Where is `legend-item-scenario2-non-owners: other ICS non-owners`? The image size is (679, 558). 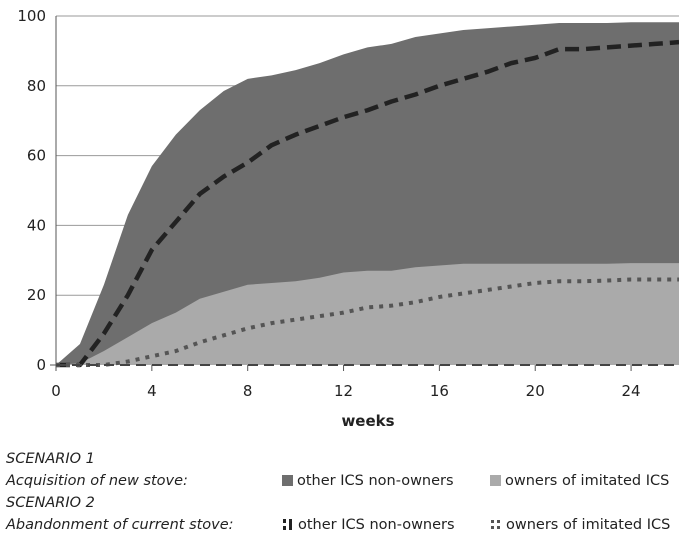
legend-item-scenario2-non-owners: other ICS non-owners is located at coordinates (368, 525).